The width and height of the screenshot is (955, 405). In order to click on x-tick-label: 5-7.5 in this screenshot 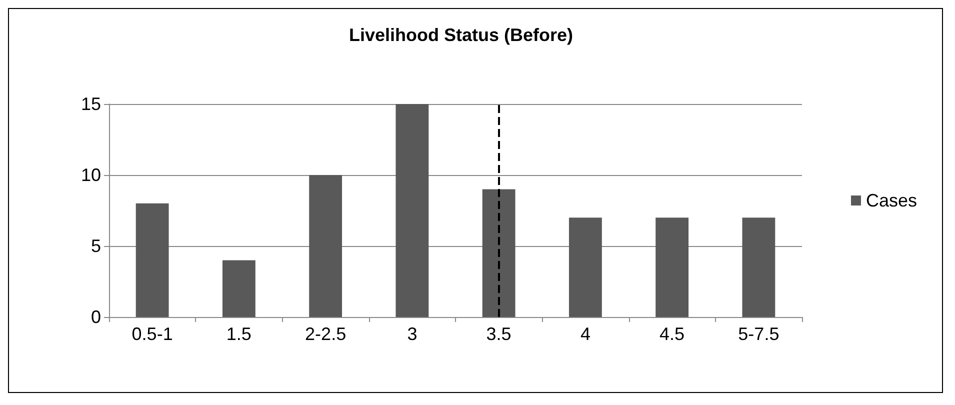, I will do `click(759, 334)`.